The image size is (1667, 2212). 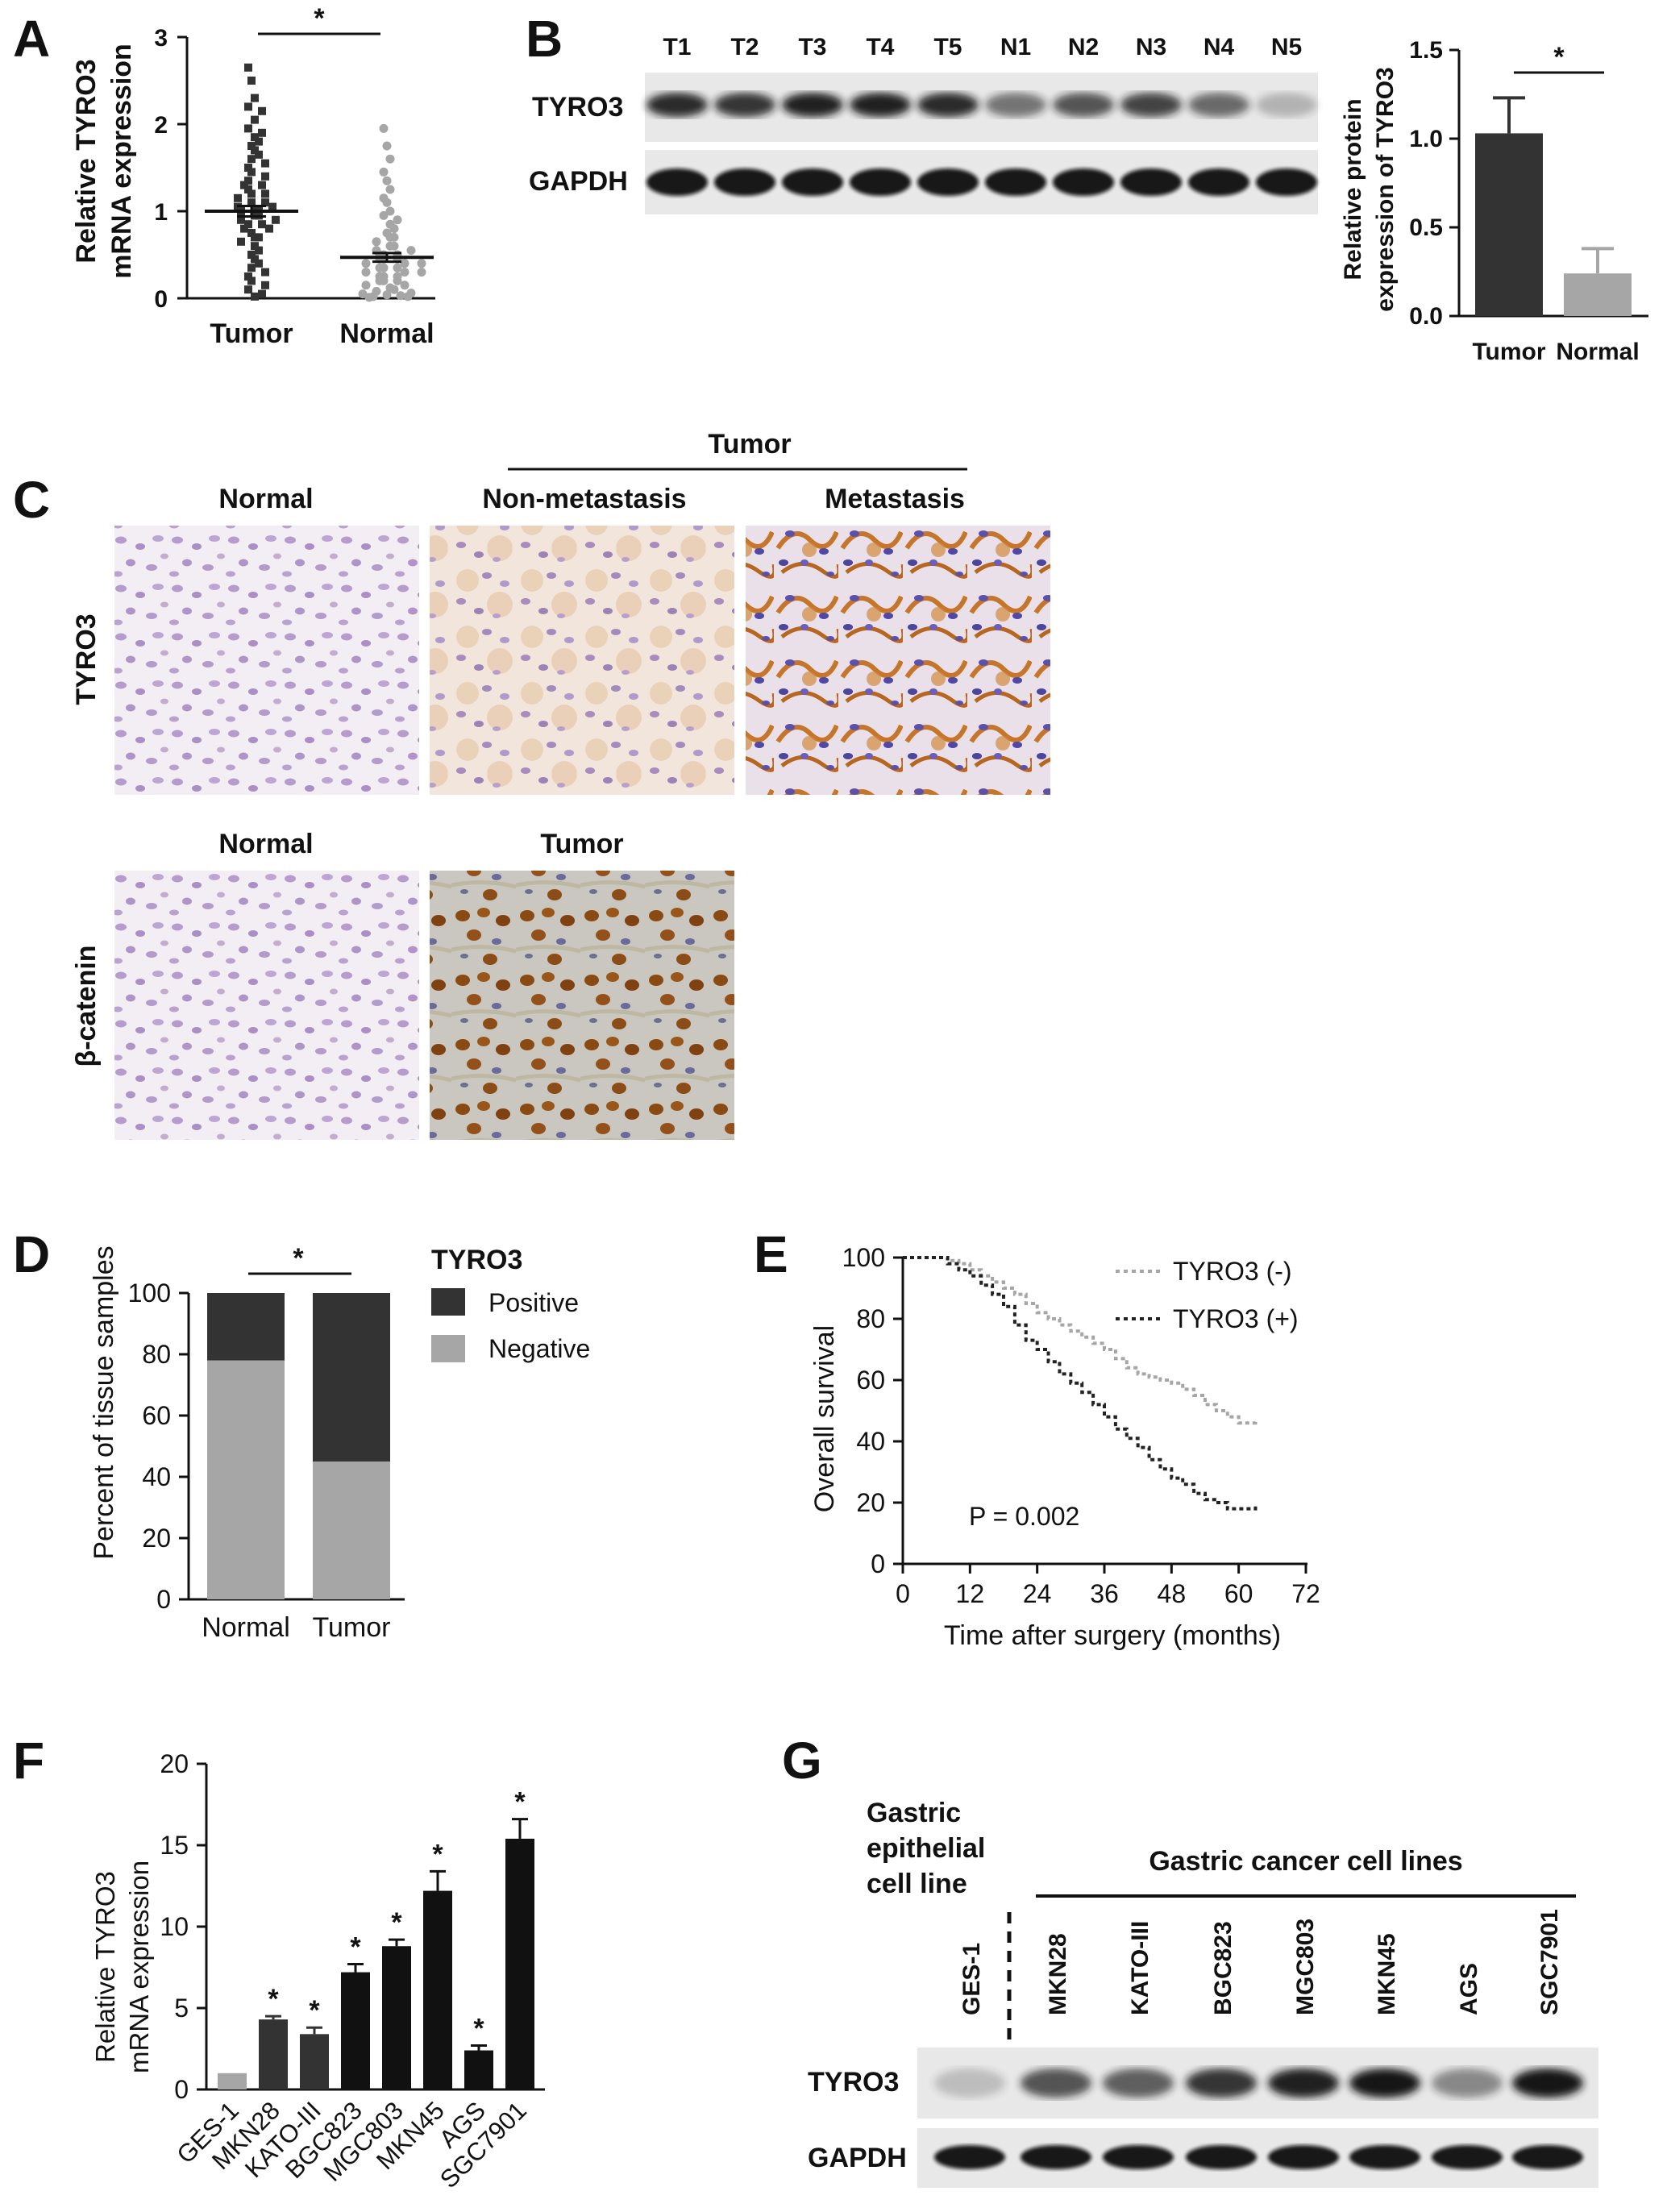 I want to click on panel-b-y-axis: 0.0 0.5 1.0 1.5, so click(x=1434, y=183).